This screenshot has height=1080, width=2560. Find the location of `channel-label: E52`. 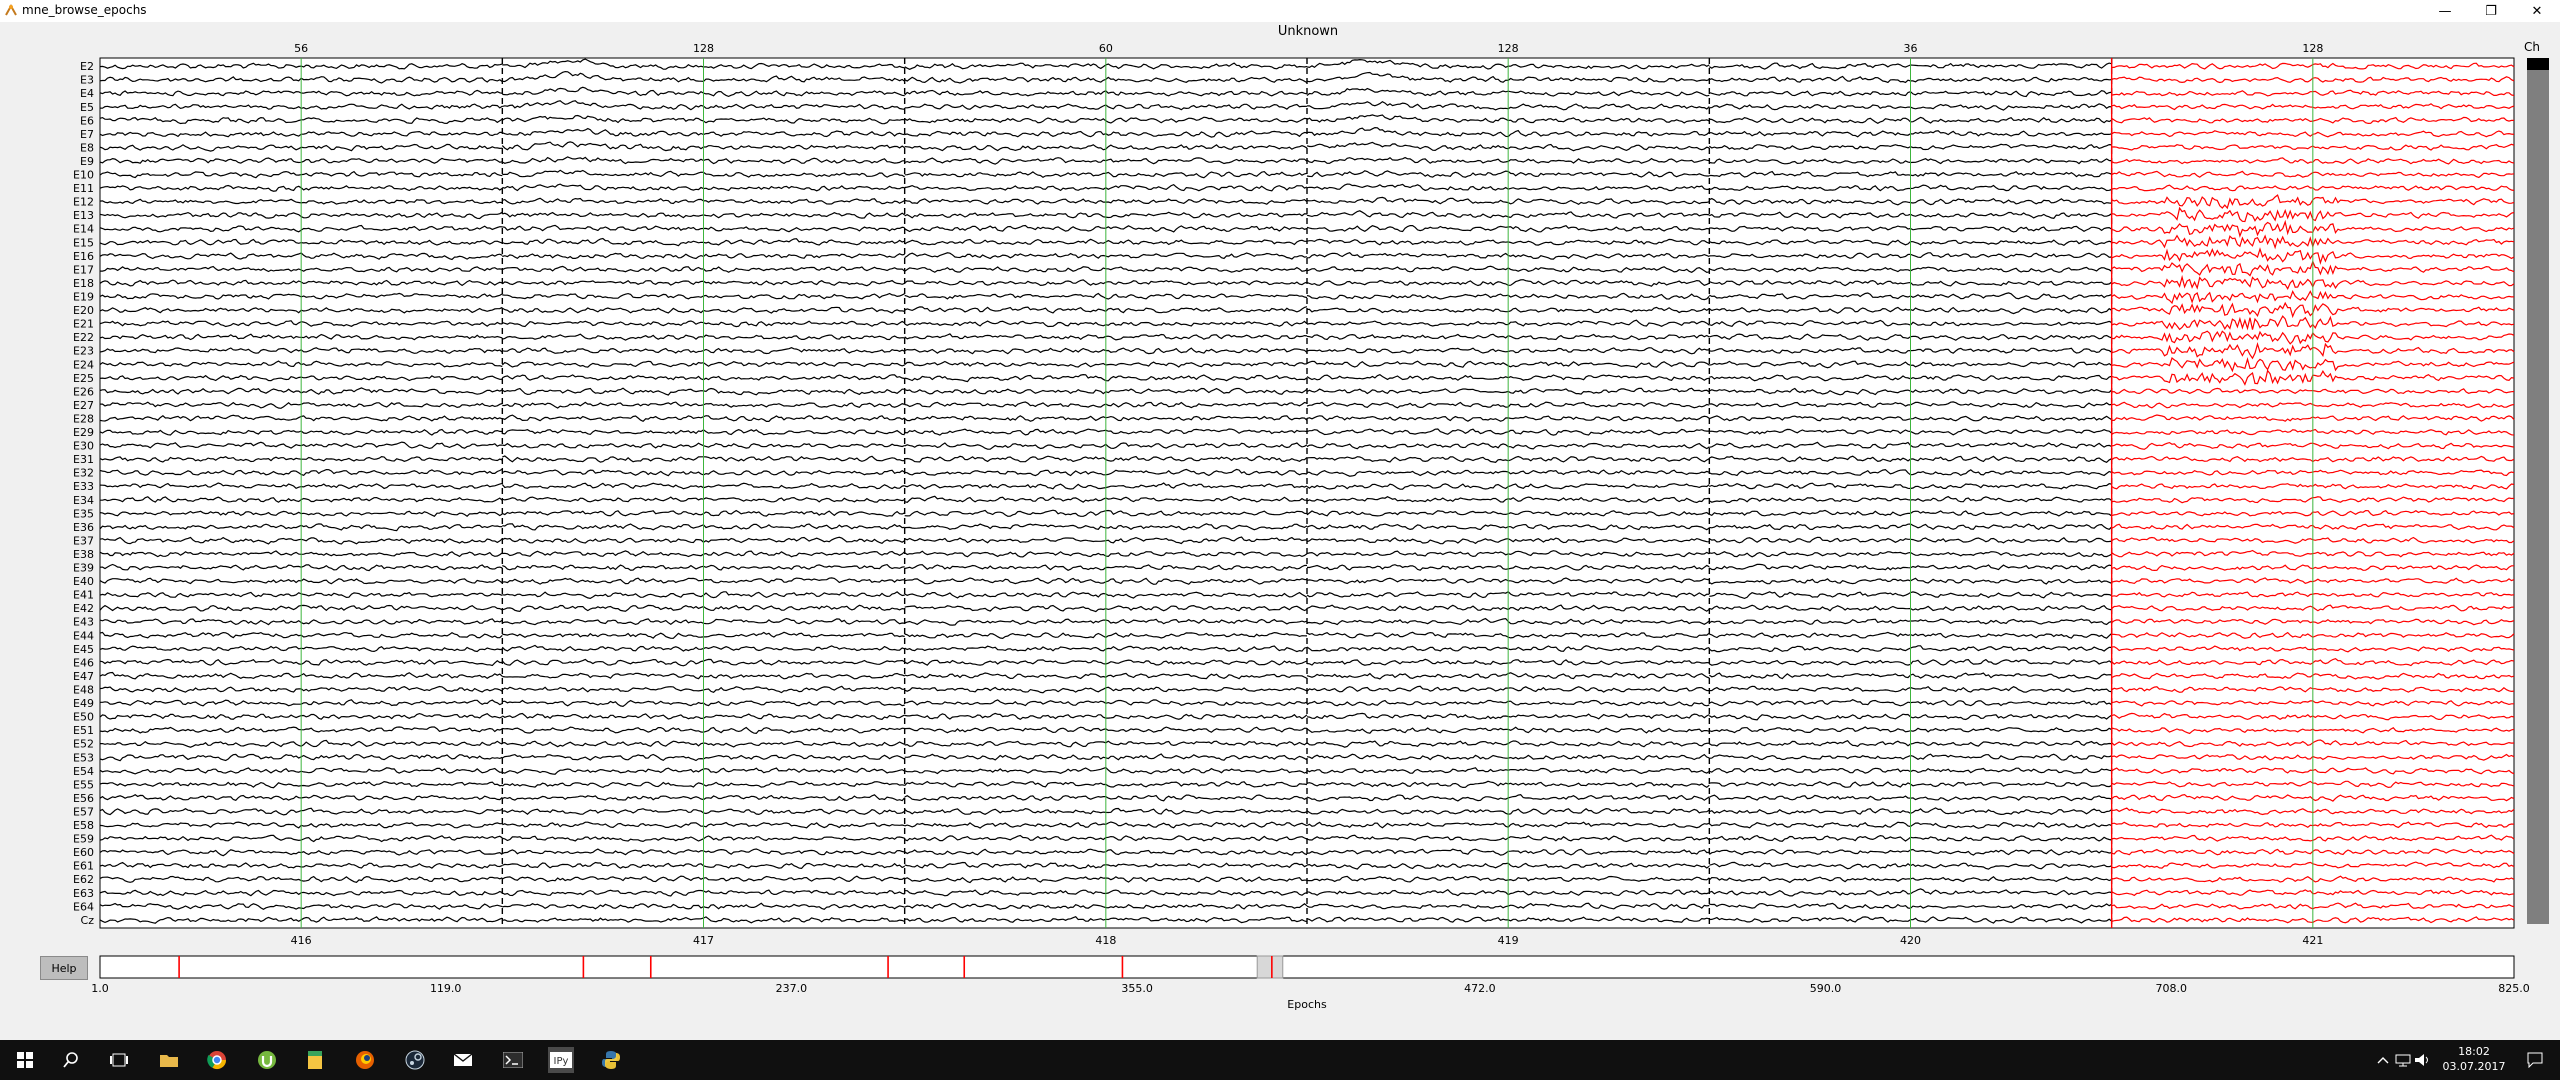

channel-label: E52 is located at coordinates (83, 744).